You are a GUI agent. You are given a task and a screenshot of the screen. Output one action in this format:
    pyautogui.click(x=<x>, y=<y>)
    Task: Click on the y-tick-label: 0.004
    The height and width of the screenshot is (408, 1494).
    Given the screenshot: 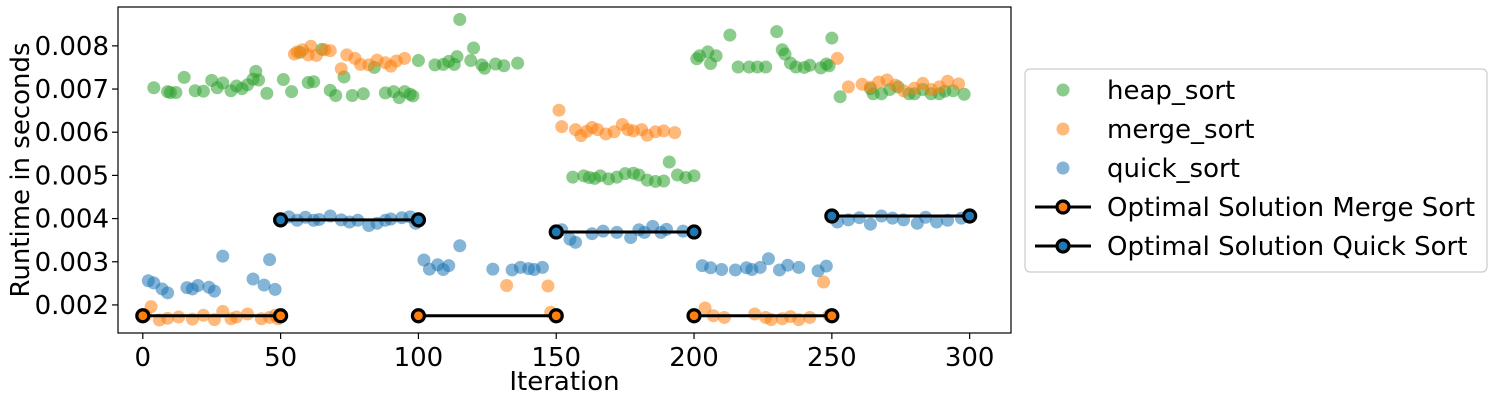 What is the action you would take?
    pyautogui.click(x=72, y=220)
    